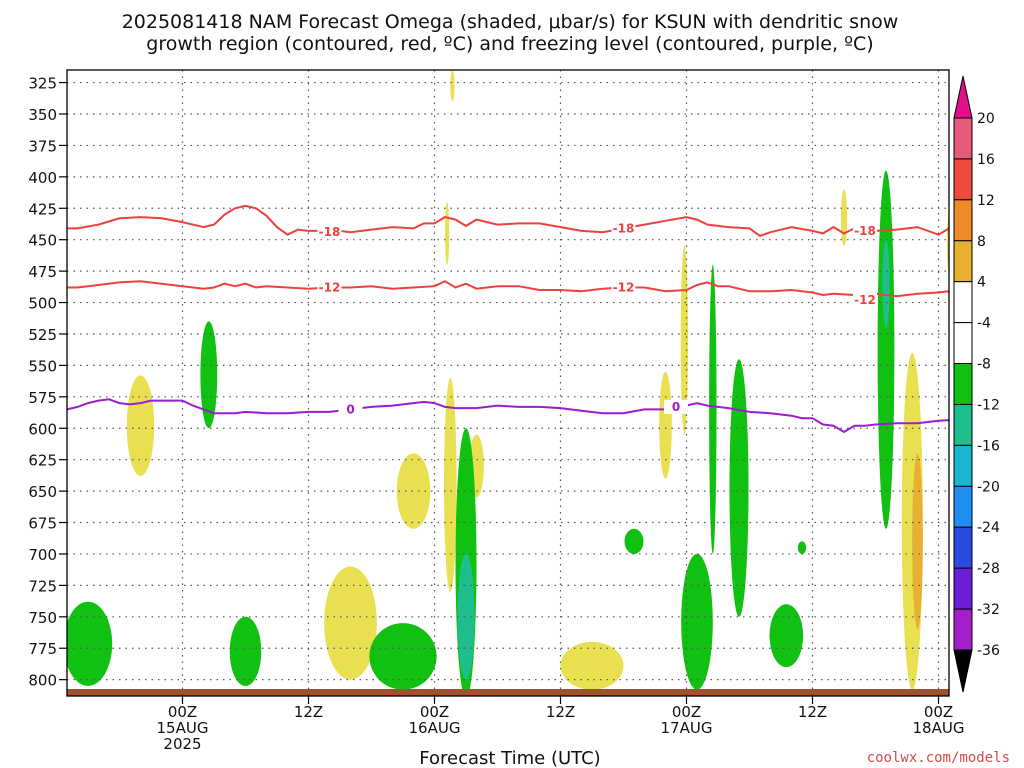  What do you see at coordinates (508, 692) in the screenshot?
I see `terrain-strip` at bounding box center [508, 692].